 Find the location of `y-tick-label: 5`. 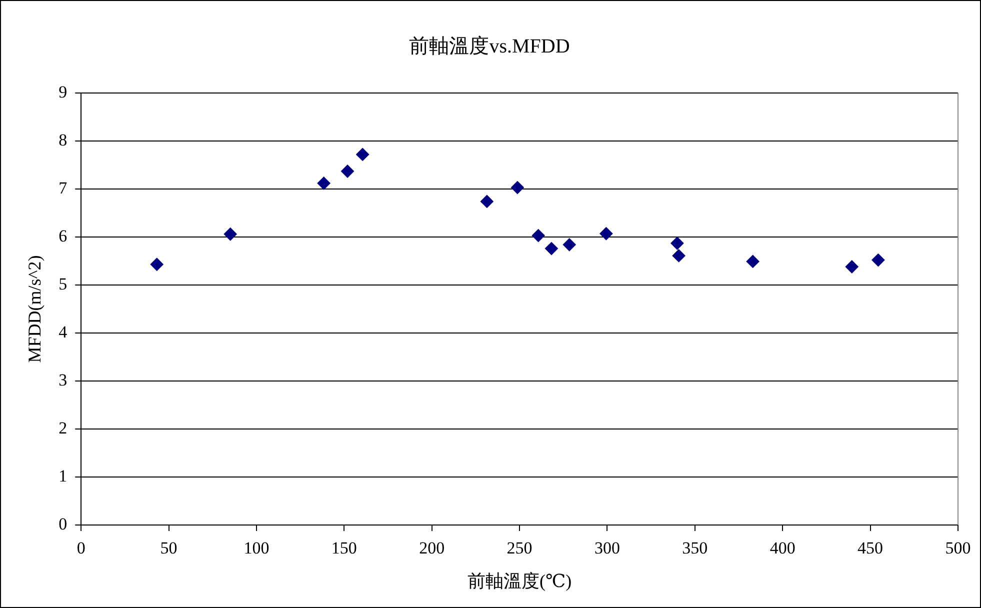

y-tick-label: 5 is located at coordinates (63, 284).